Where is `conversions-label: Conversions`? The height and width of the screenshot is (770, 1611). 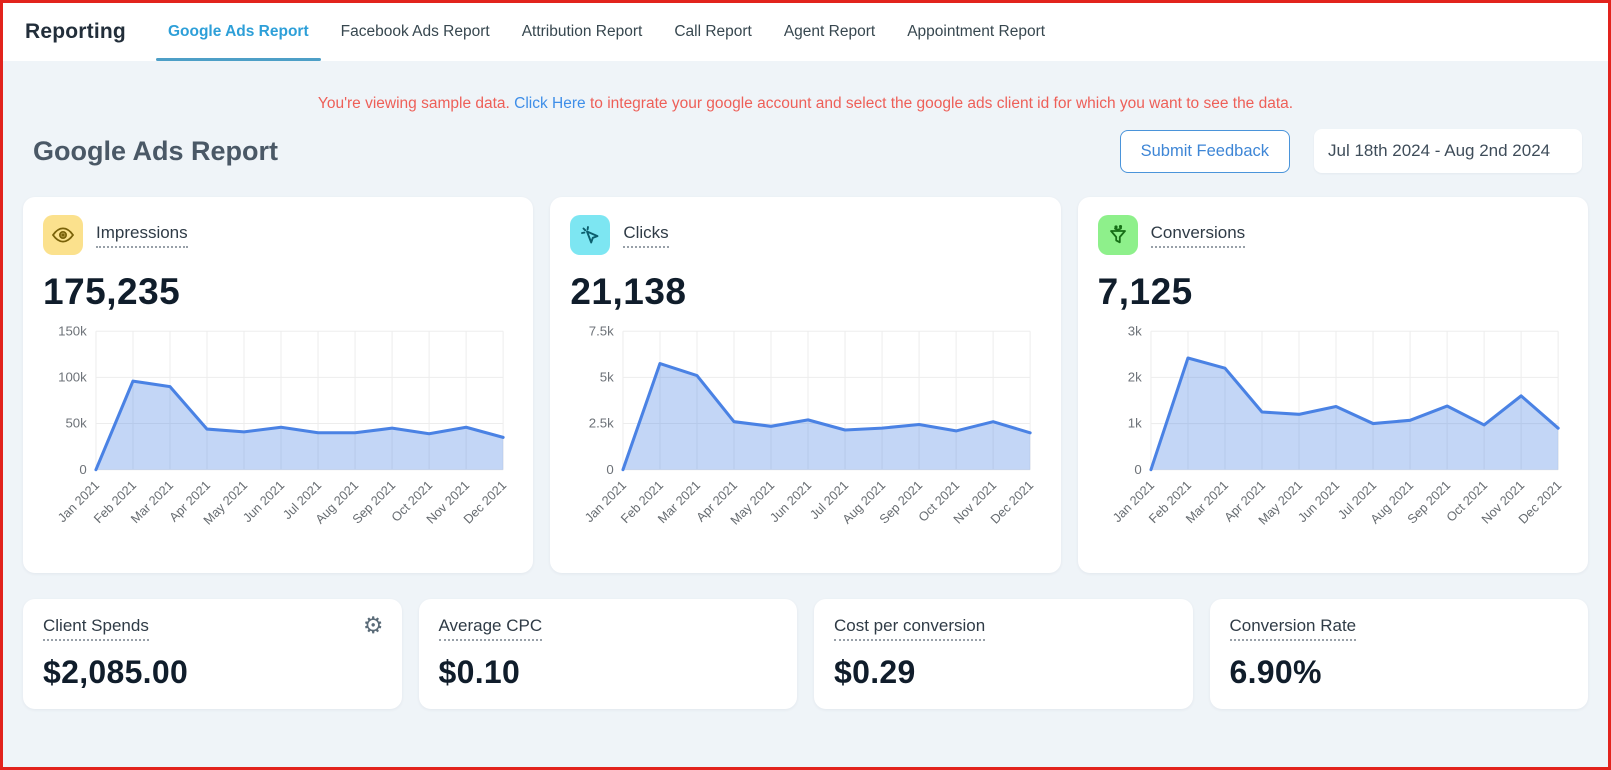
conversions-label: Conversions is located at coordinates (1198, 235).